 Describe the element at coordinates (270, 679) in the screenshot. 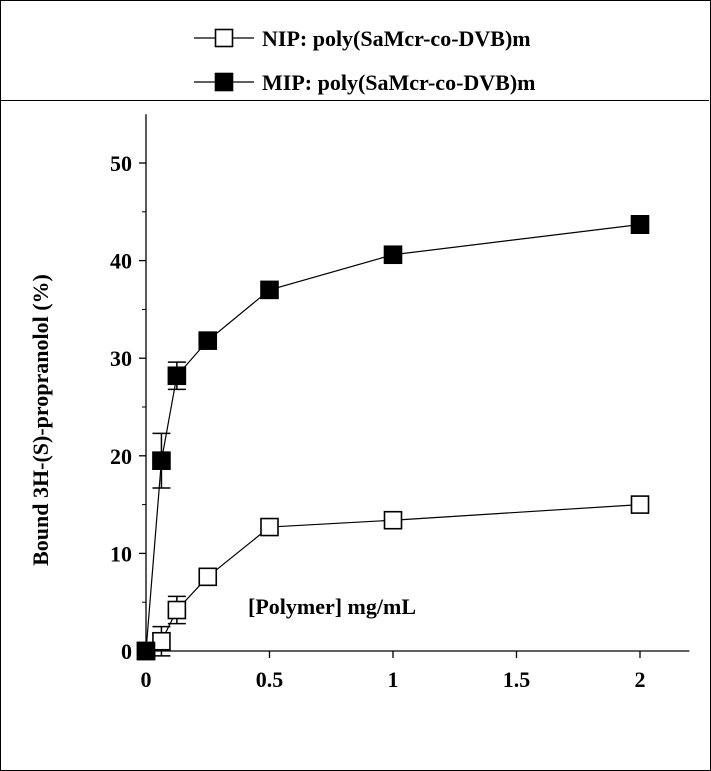

I see `x-tick-label: 0.5` at that location.